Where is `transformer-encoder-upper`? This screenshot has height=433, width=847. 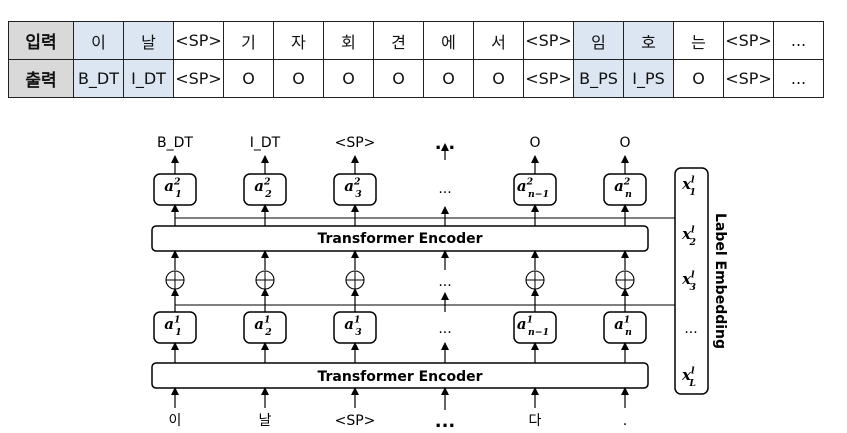
transformer-encoder-upper is located at coordinates (400, 238).